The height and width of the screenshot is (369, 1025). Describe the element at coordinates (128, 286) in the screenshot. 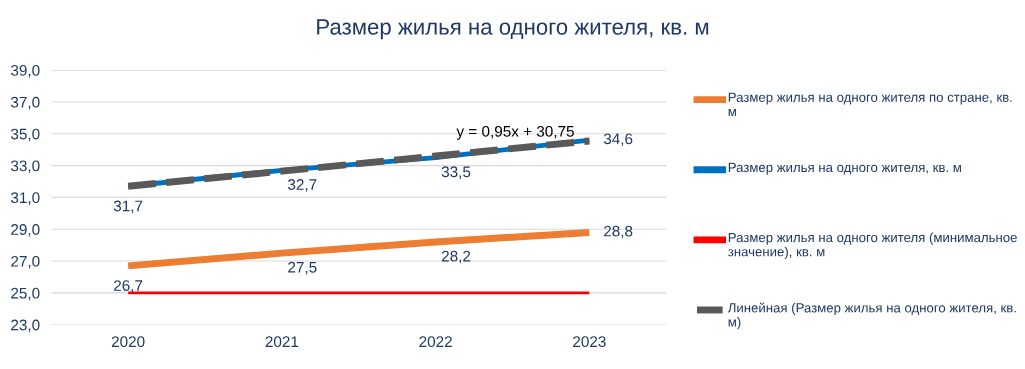

I see `data-label: 26,7` at that location.